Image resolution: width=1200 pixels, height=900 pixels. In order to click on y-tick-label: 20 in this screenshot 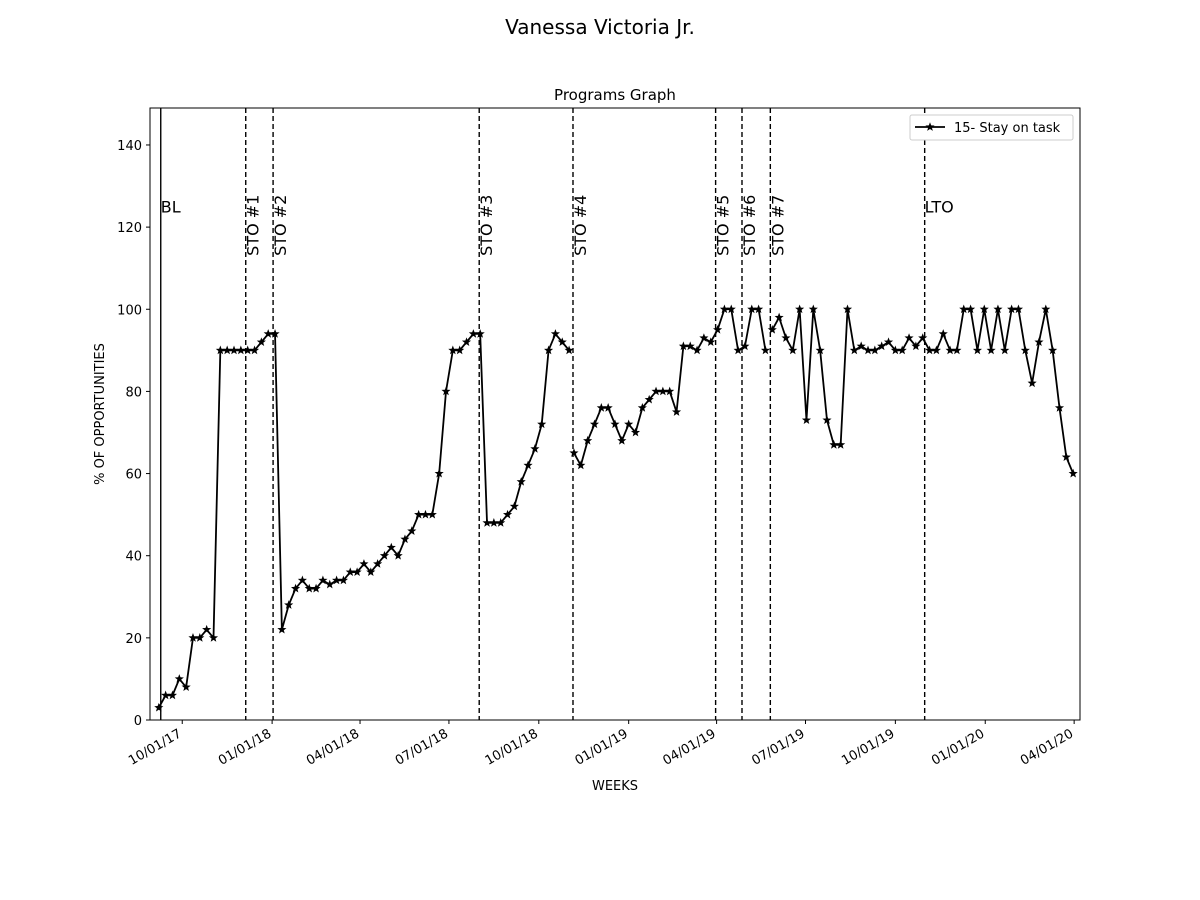, I will do `click(133, 639)`.